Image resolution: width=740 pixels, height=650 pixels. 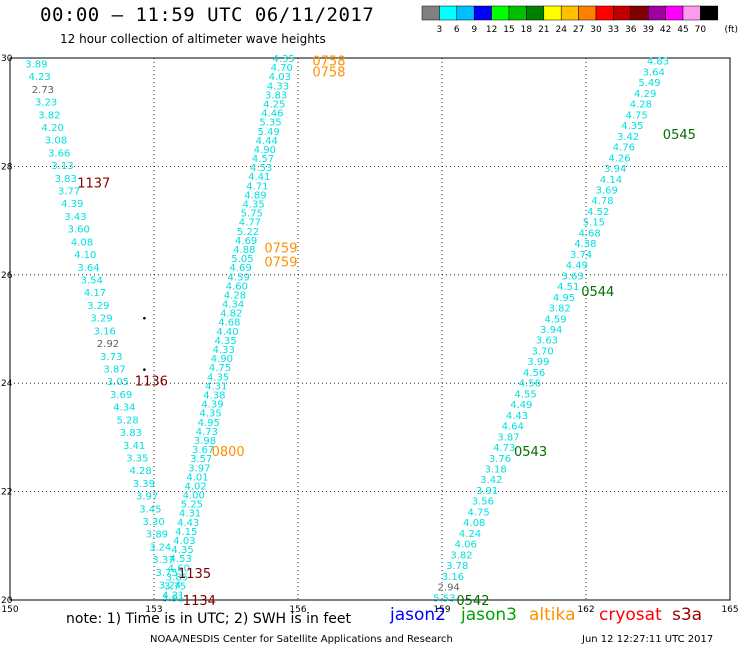 What do you see at coordinates (461, 555) in the screenshot?
I see `wave-height-value: 3.82` at bounding box center [461, 555].